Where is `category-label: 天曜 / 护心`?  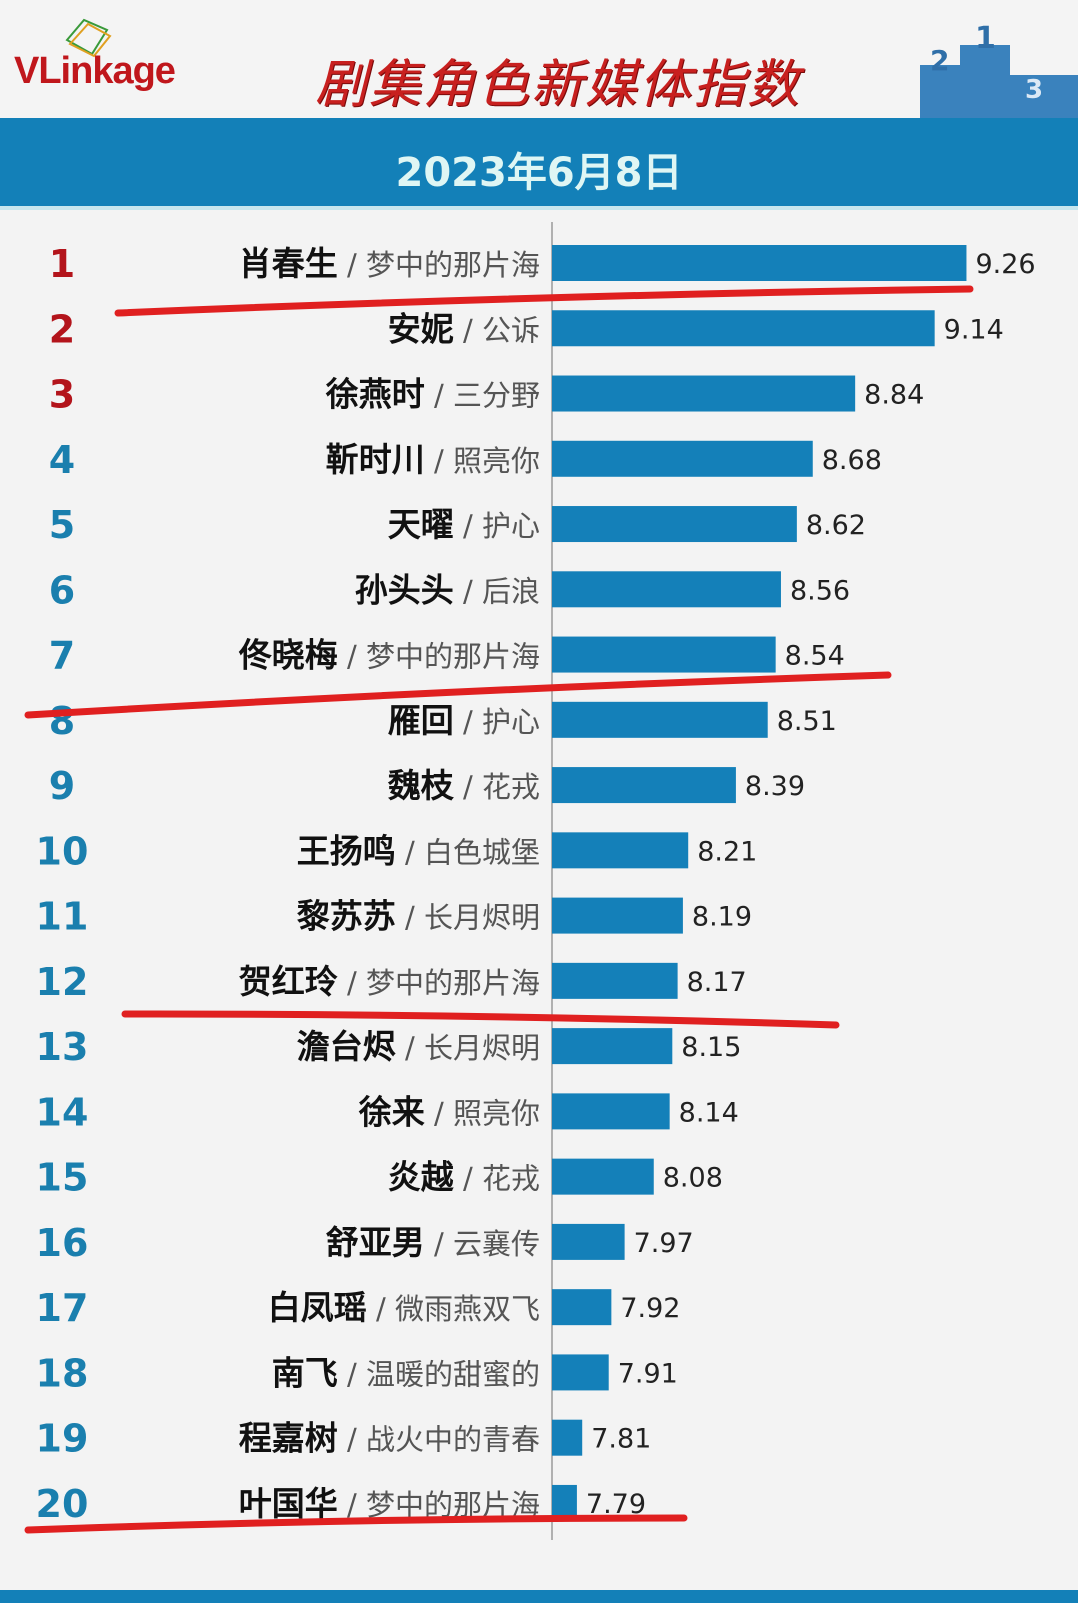
category-label: 天曜 / 护心 is located at coordinates (464, 524).